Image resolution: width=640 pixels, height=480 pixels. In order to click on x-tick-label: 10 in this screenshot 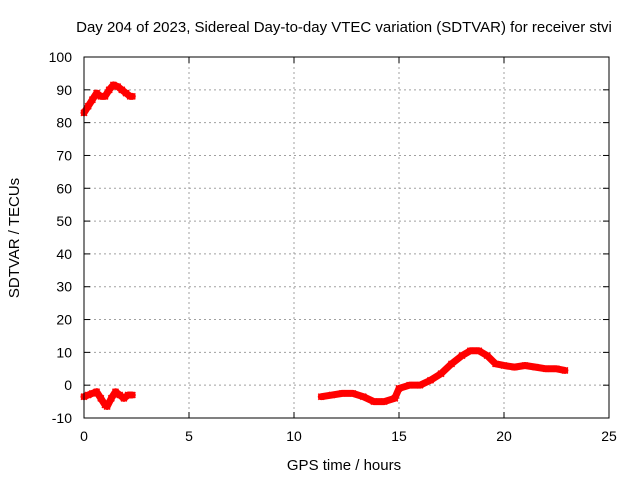, I will do `click(294, 436)`.